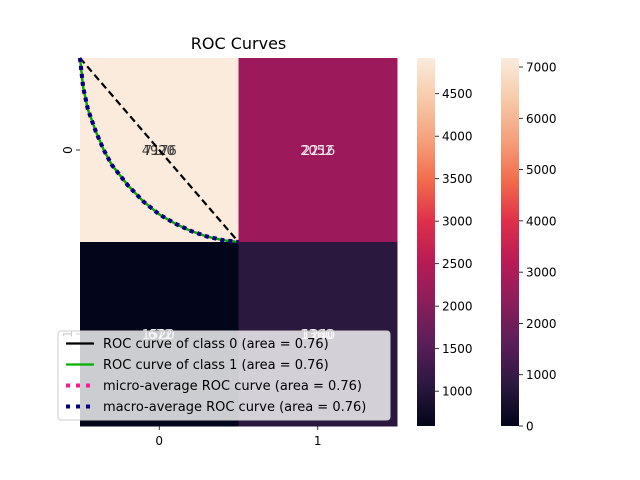 Image resolution: width=640 pixels, height=480 pixels. Describe the element at coordinates (318, 441) in the screenshot. I see `x-tick-label-1: 1` at that location.